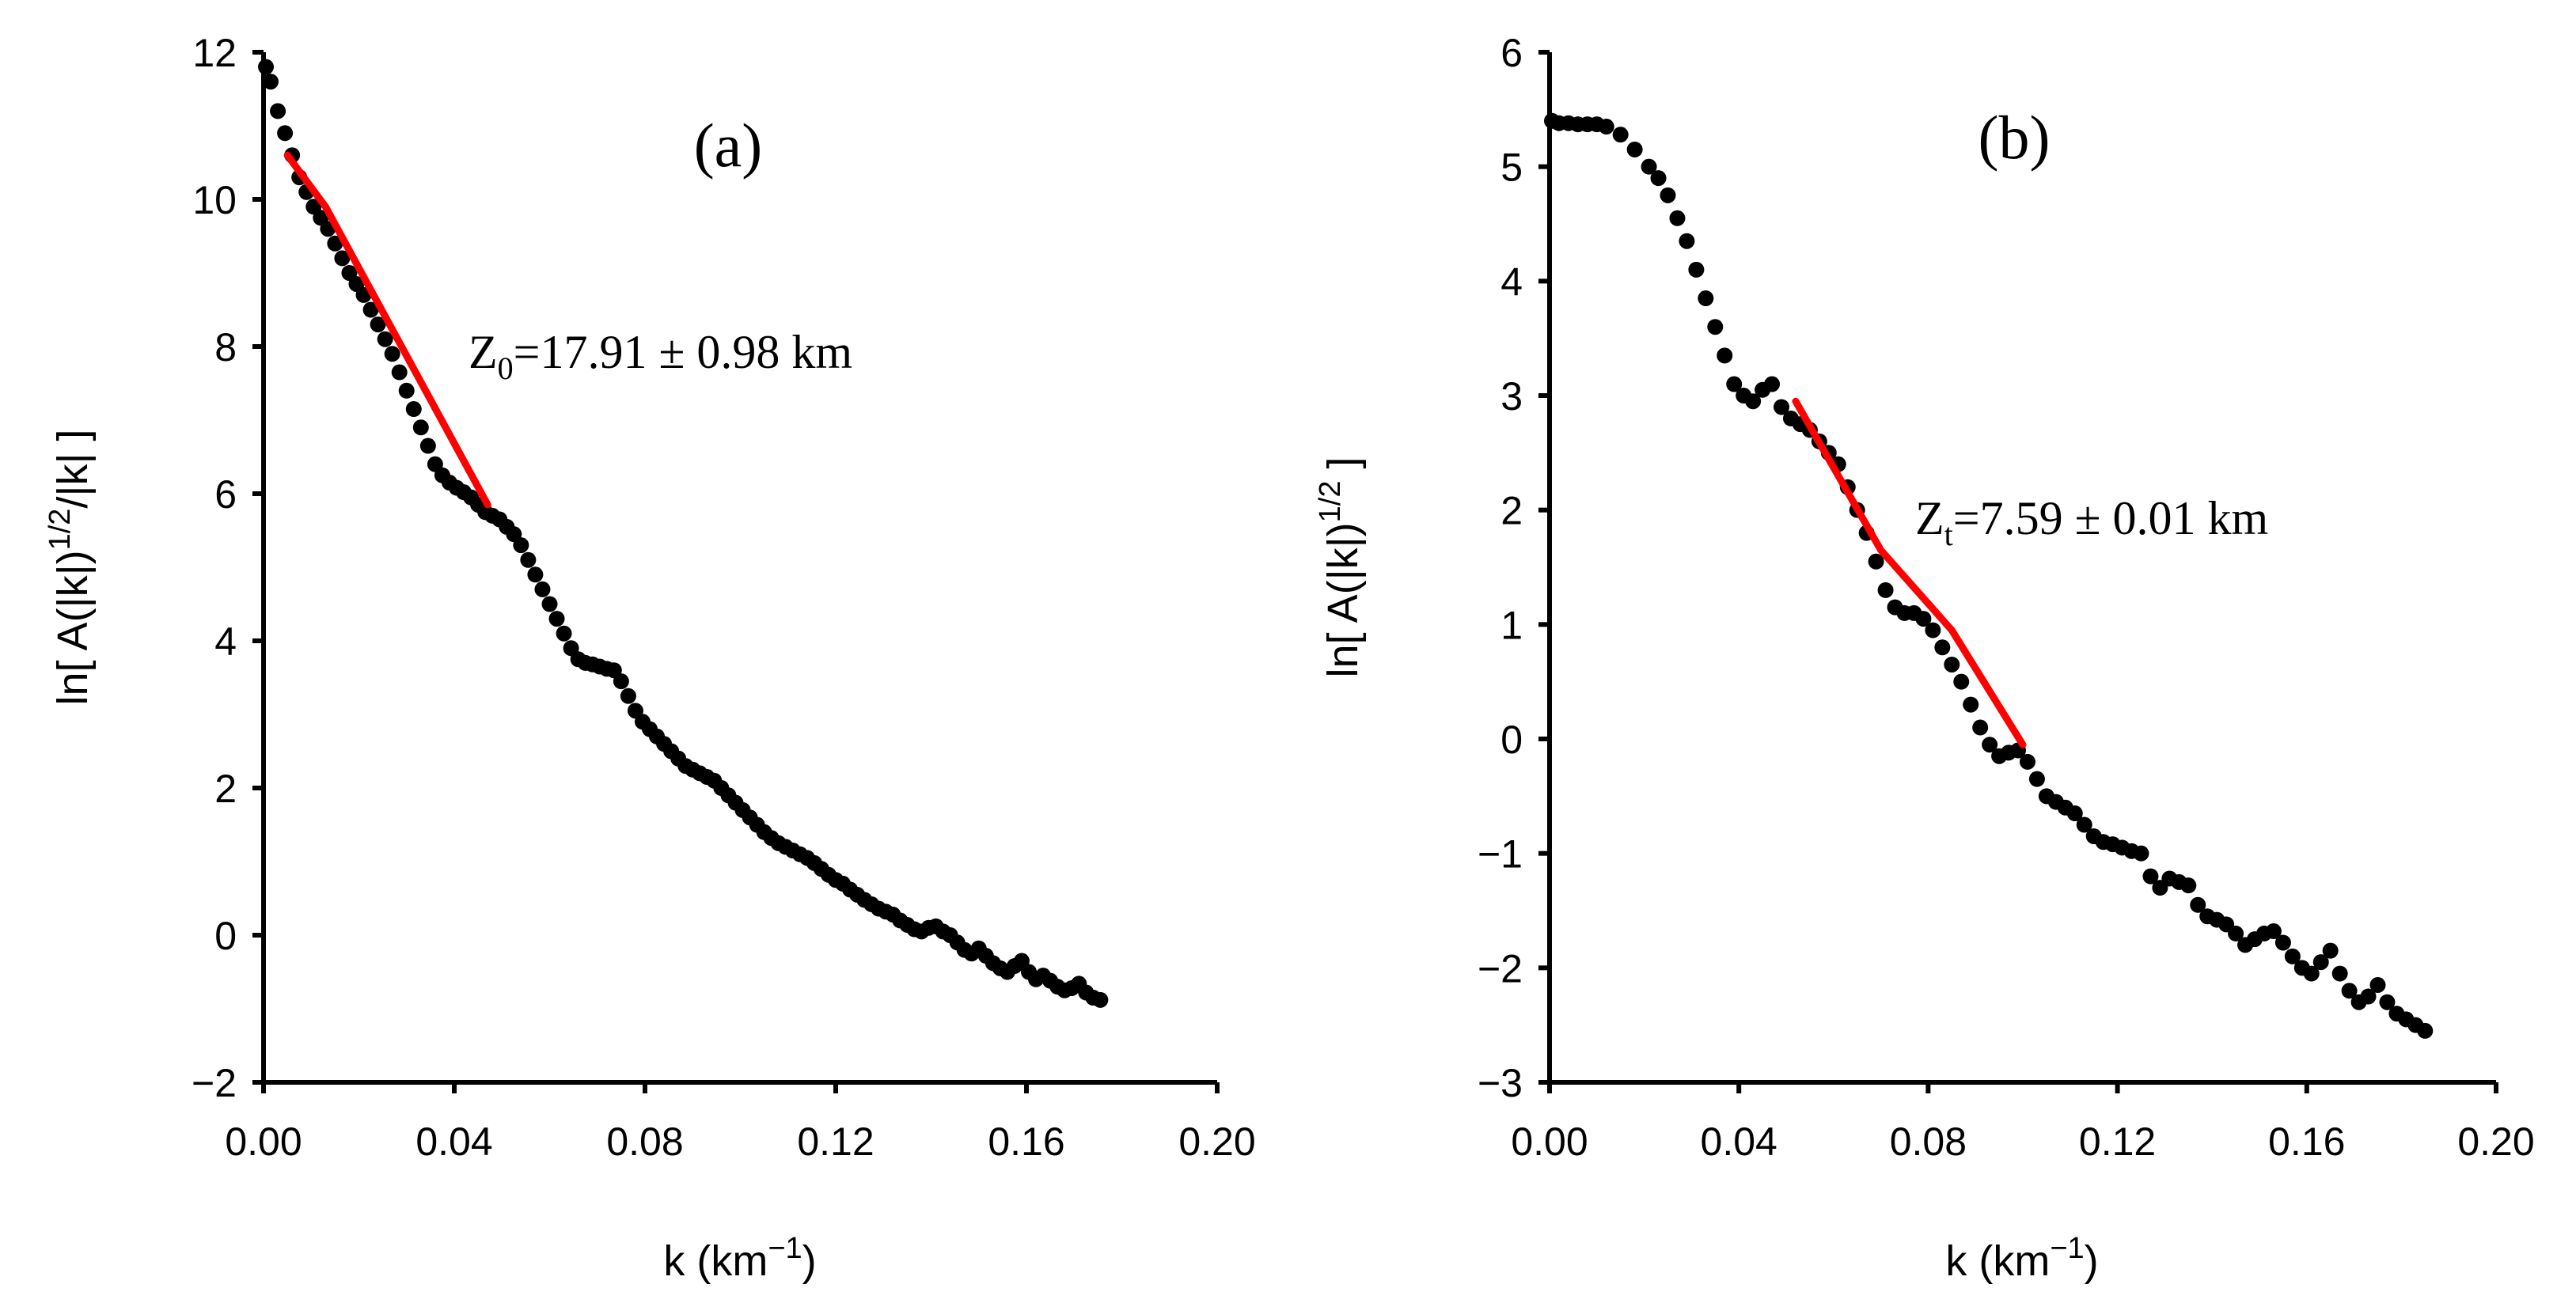 The height and width of the screenshot is (1307, 2576). Describe the element at coordinates (73, 470) in the screenshot. I see `panel-a-ylabel-rest: /|k| ]` at that location.